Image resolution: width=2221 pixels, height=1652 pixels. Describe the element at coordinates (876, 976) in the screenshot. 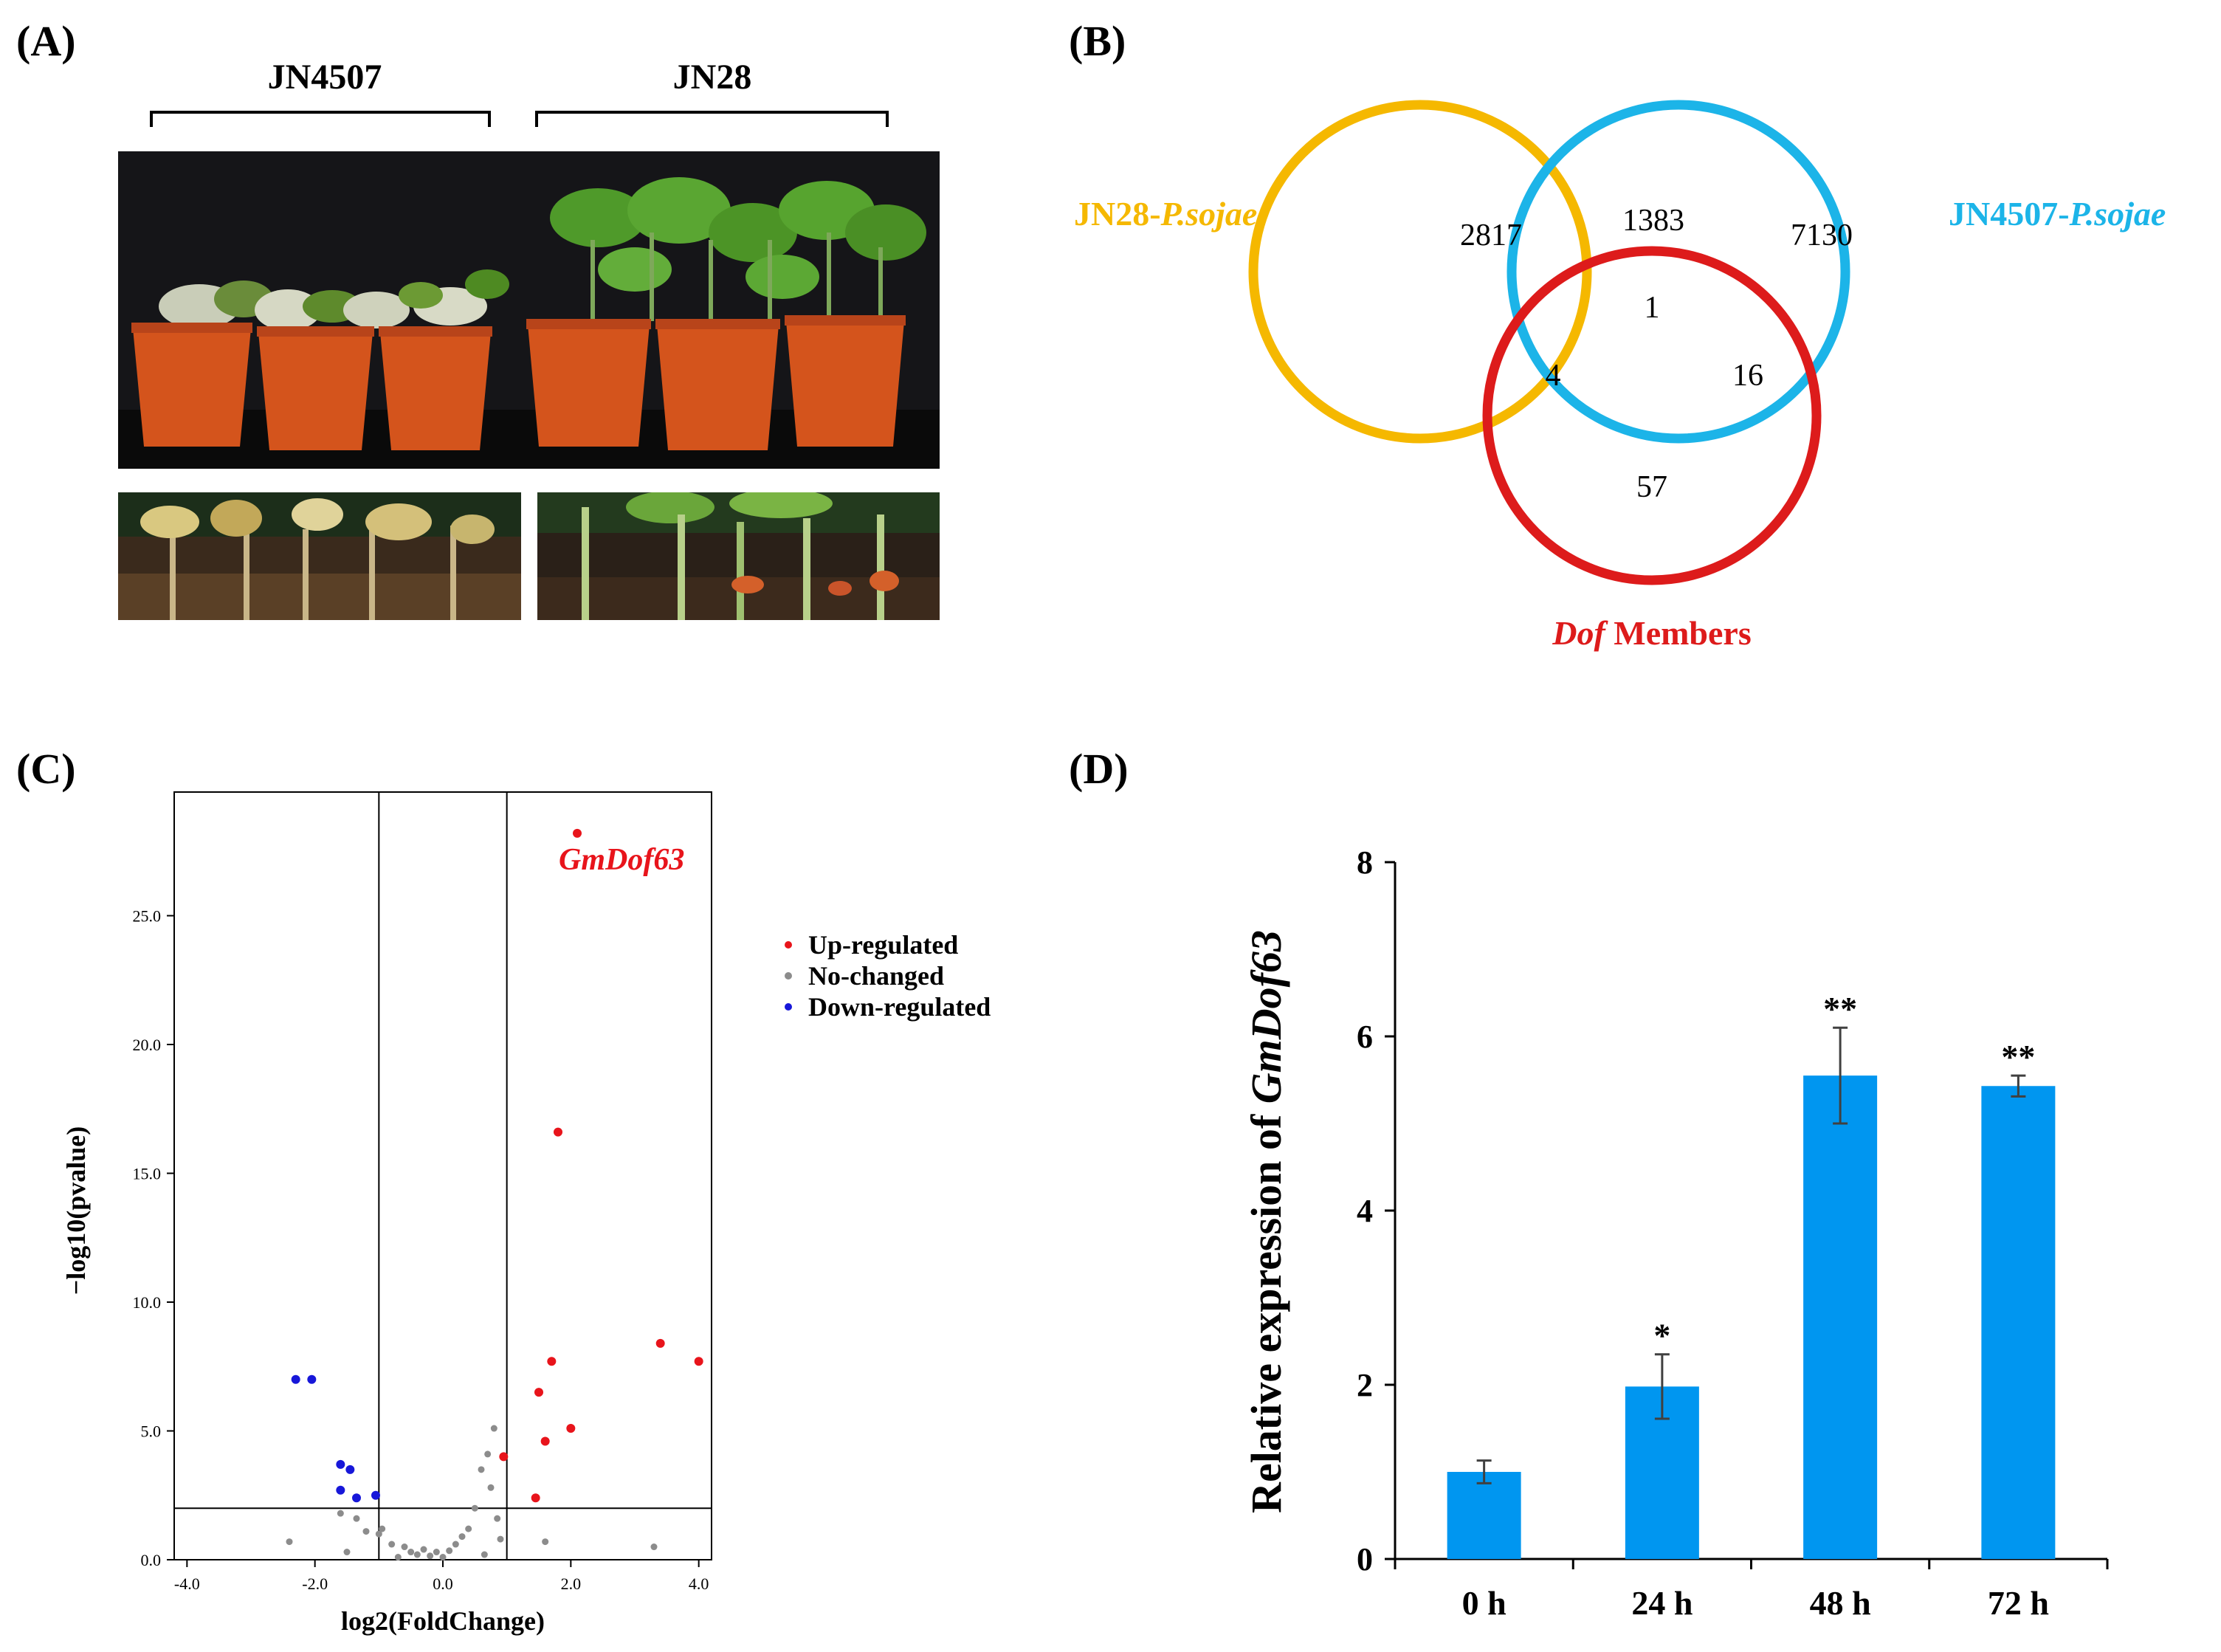

I see `legend-label-nochange: No-changed` at that location.